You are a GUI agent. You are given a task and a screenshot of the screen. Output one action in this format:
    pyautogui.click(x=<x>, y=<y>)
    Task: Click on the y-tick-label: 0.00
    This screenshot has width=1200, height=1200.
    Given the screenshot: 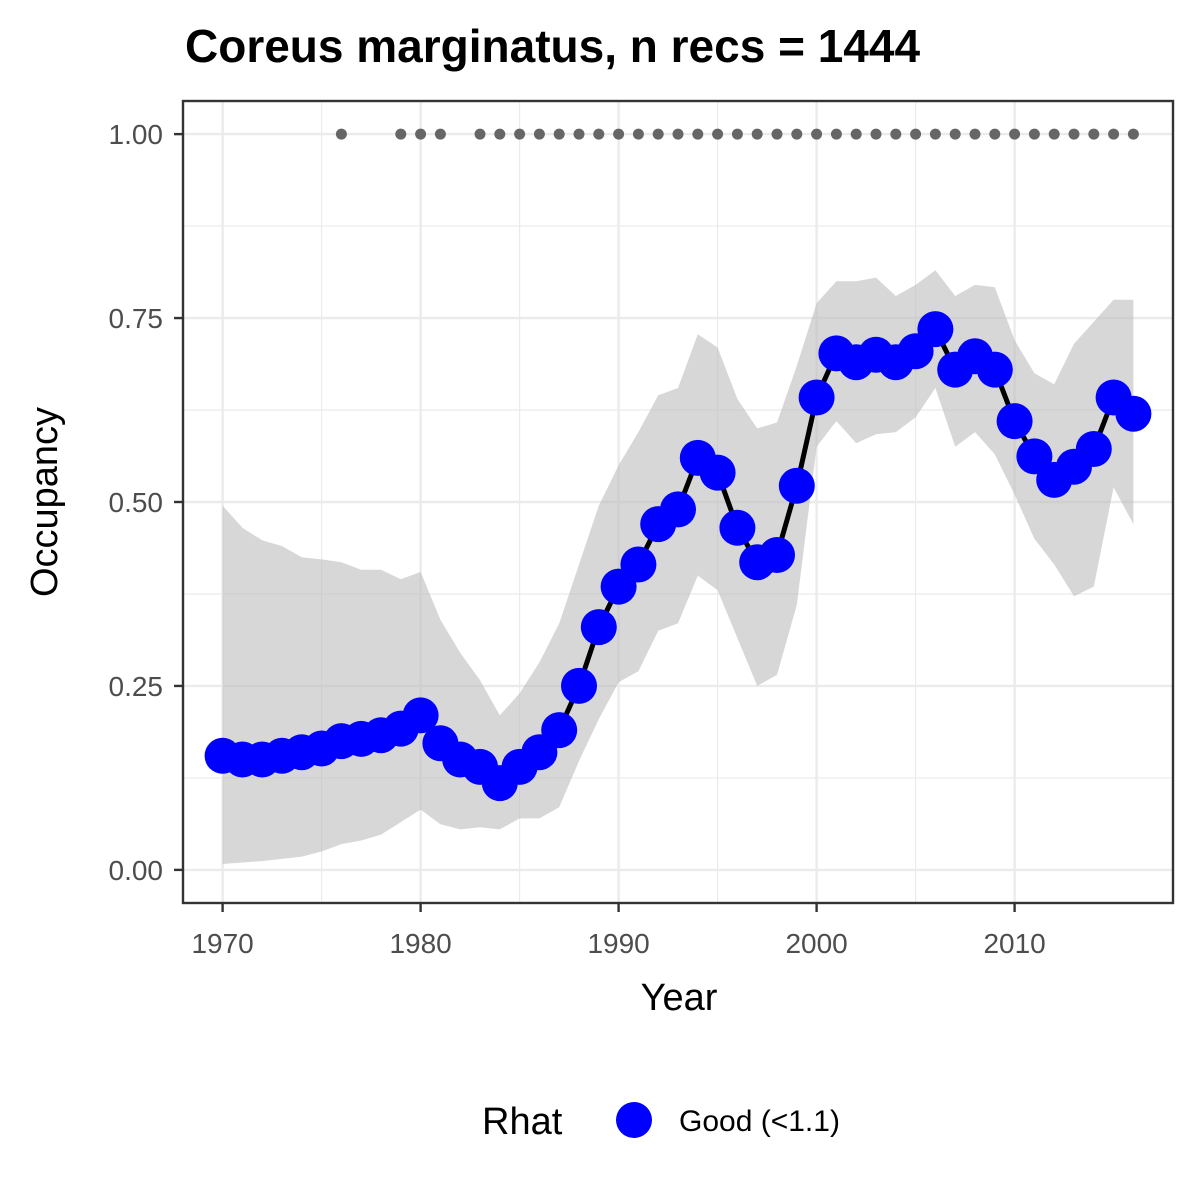 What is the action you would take?
    pyautogui.click(x=136, y=870)
    